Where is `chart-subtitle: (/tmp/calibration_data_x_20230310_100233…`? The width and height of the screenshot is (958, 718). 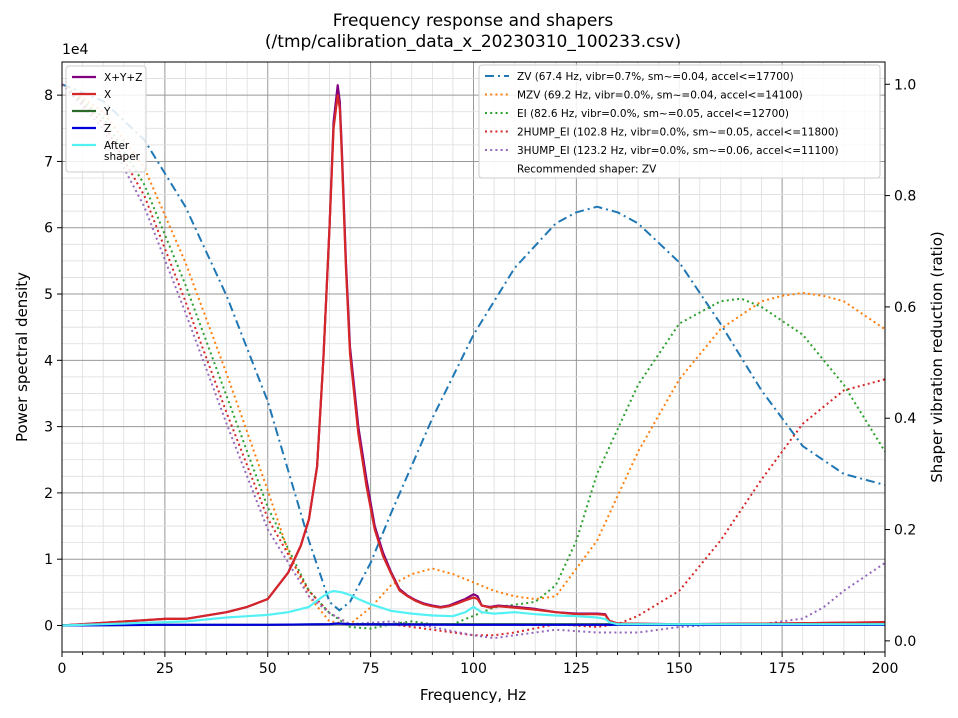
chart-subtitle: (/tmp/calibration_data_x_20230310_100233… is located at coordinates (473, 42).